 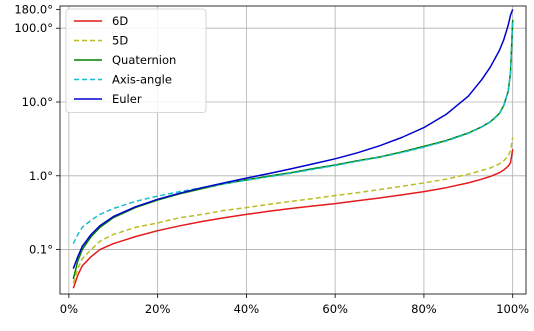 What do you see at coordinates (142, 80) in the screenshot?
I see `legend-label: Axis-angle` at bounding box center [142, 80].